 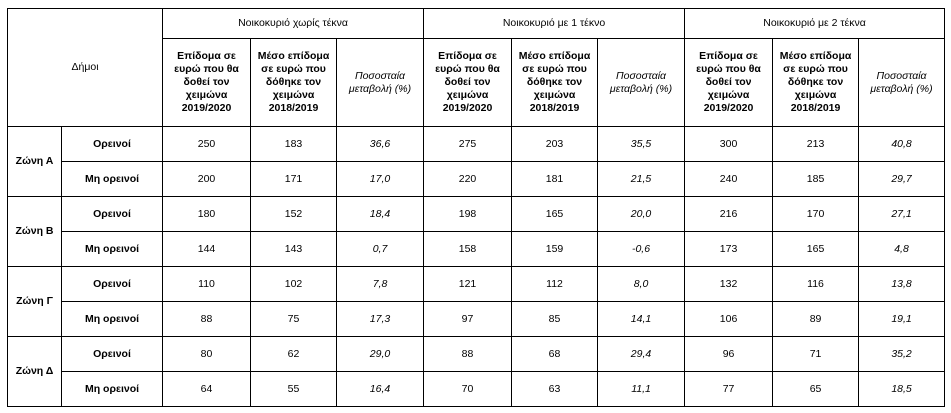 I want to click on percent-change-cell: 8,0, so click(x=641, y=284).